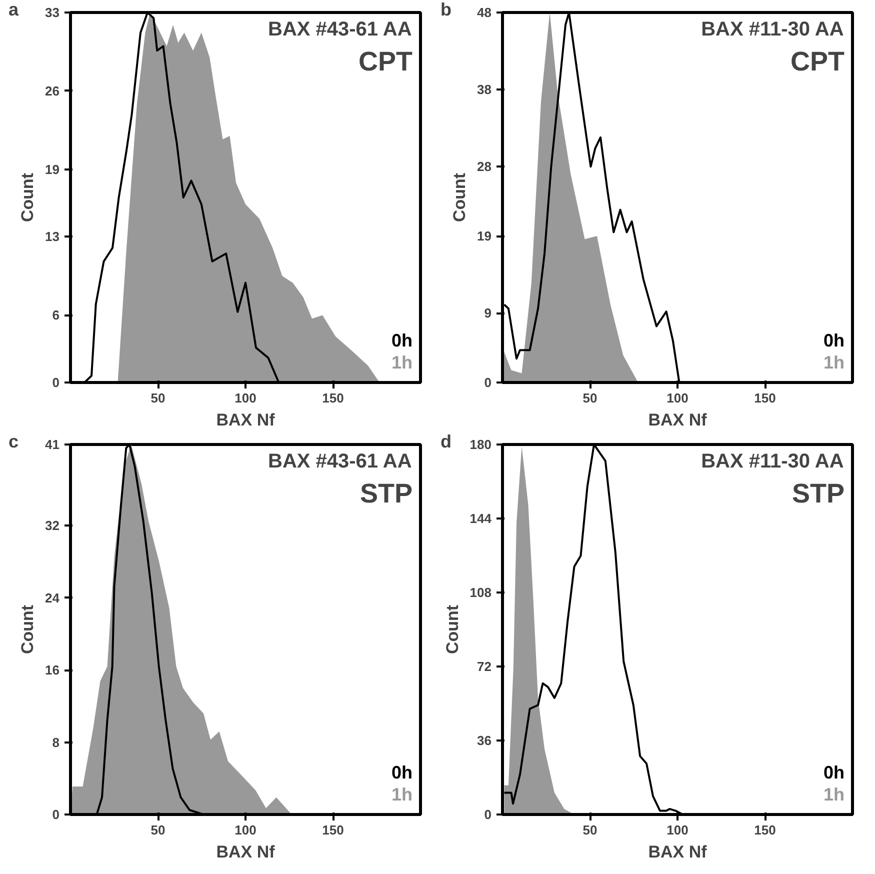  What do you see at coordinates (52, 444) in the screenshot?
I see `y-tick-label: 41` at bounding box center [52, 444].